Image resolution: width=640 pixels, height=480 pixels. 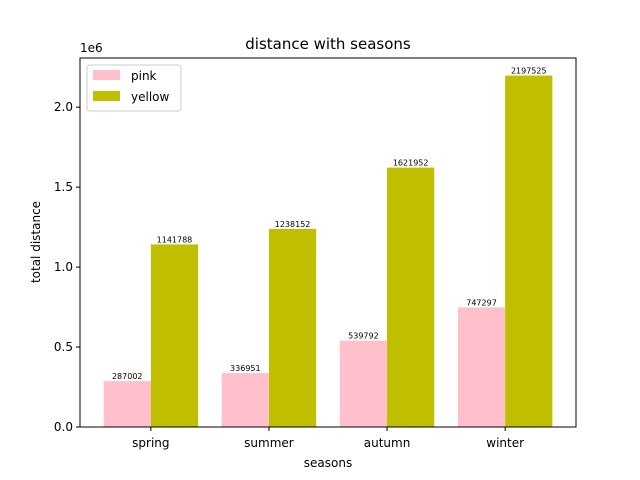 What do you see at coordinates (269, 443) in the screenshot?
I see `x-tick-label-summer: summer` at bounding box center [269, 443].